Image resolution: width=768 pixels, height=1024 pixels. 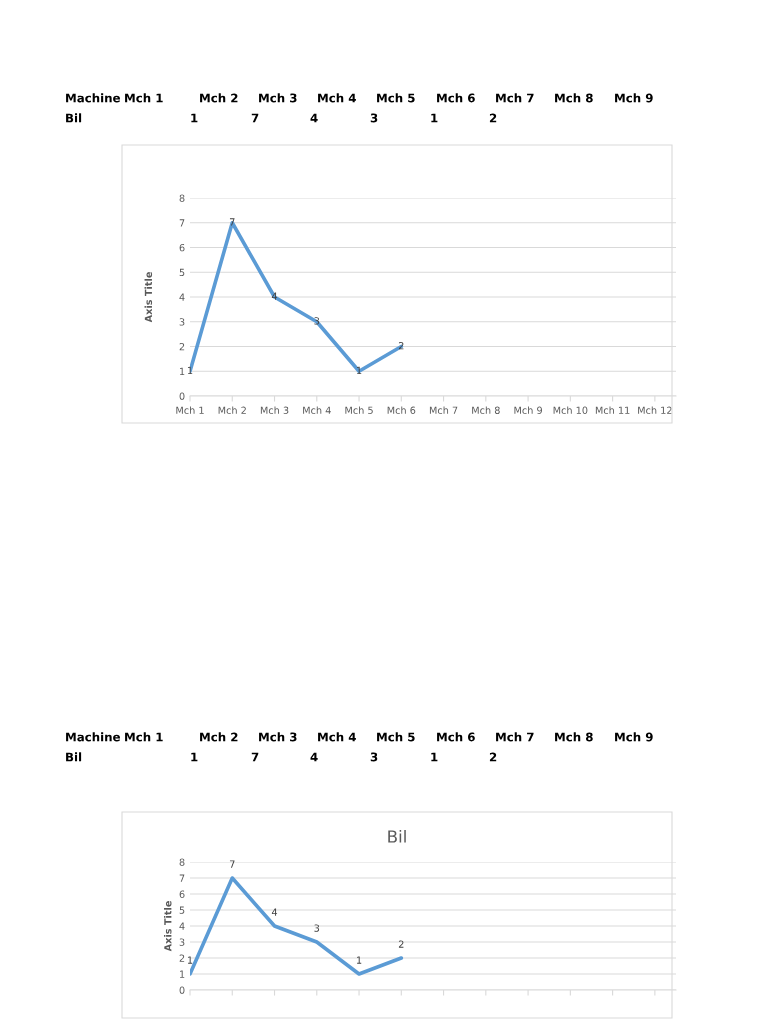 What do you see at coordinates (528, 410) in the screenshot?
I see `x-tick-label: Mch 9` at bounding box center [528, 410].